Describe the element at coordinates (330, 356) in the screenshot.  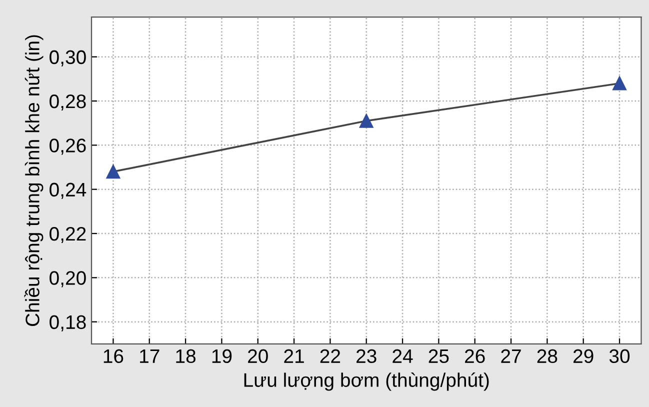
I see `x-tick-label: 22` at that location.